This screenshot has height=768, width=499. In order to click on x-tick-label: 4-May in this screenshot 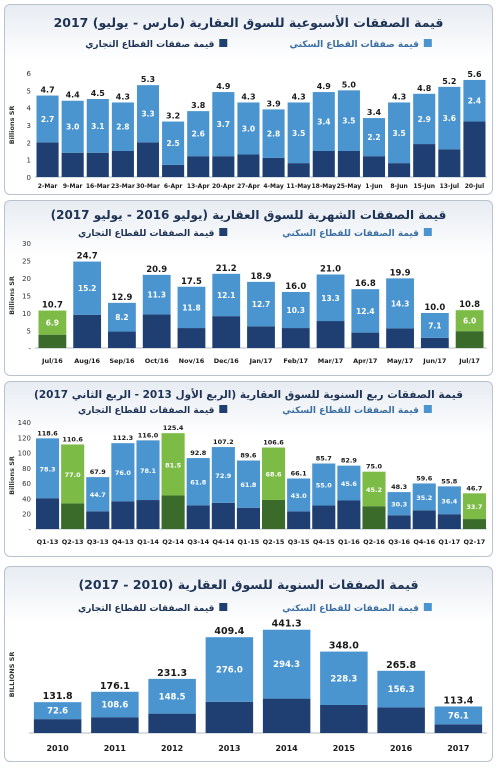, I will do `click(273, 186)`.